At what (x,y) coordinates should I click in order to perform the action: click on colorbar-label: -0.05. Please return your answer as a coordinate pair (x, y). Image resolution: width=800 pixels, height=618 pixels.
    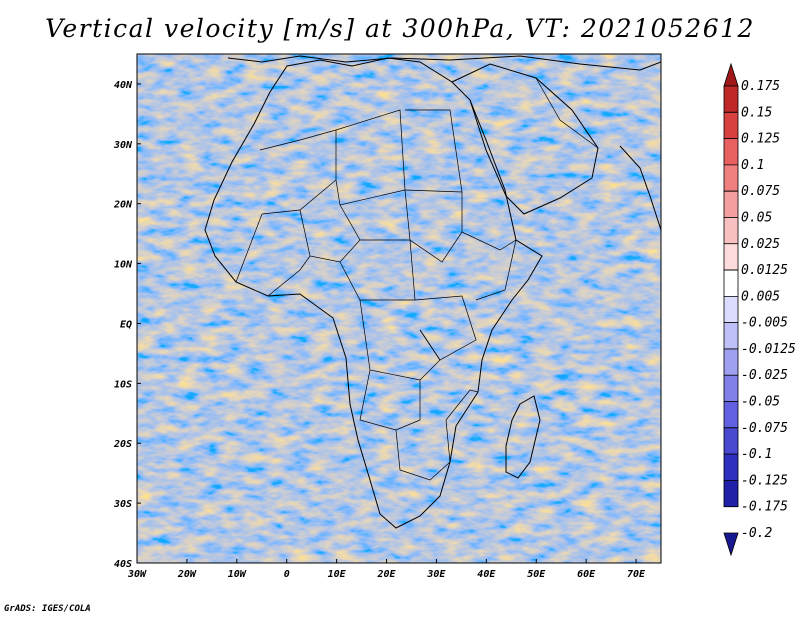
    Looking at the image, I should click on (760, 402).